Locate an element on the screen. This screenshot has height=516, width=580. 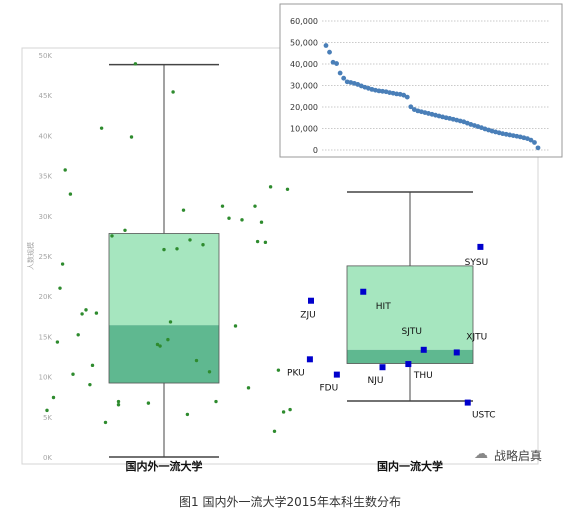
y-tick-label: 50,000 is located at coordinates (304, 43).